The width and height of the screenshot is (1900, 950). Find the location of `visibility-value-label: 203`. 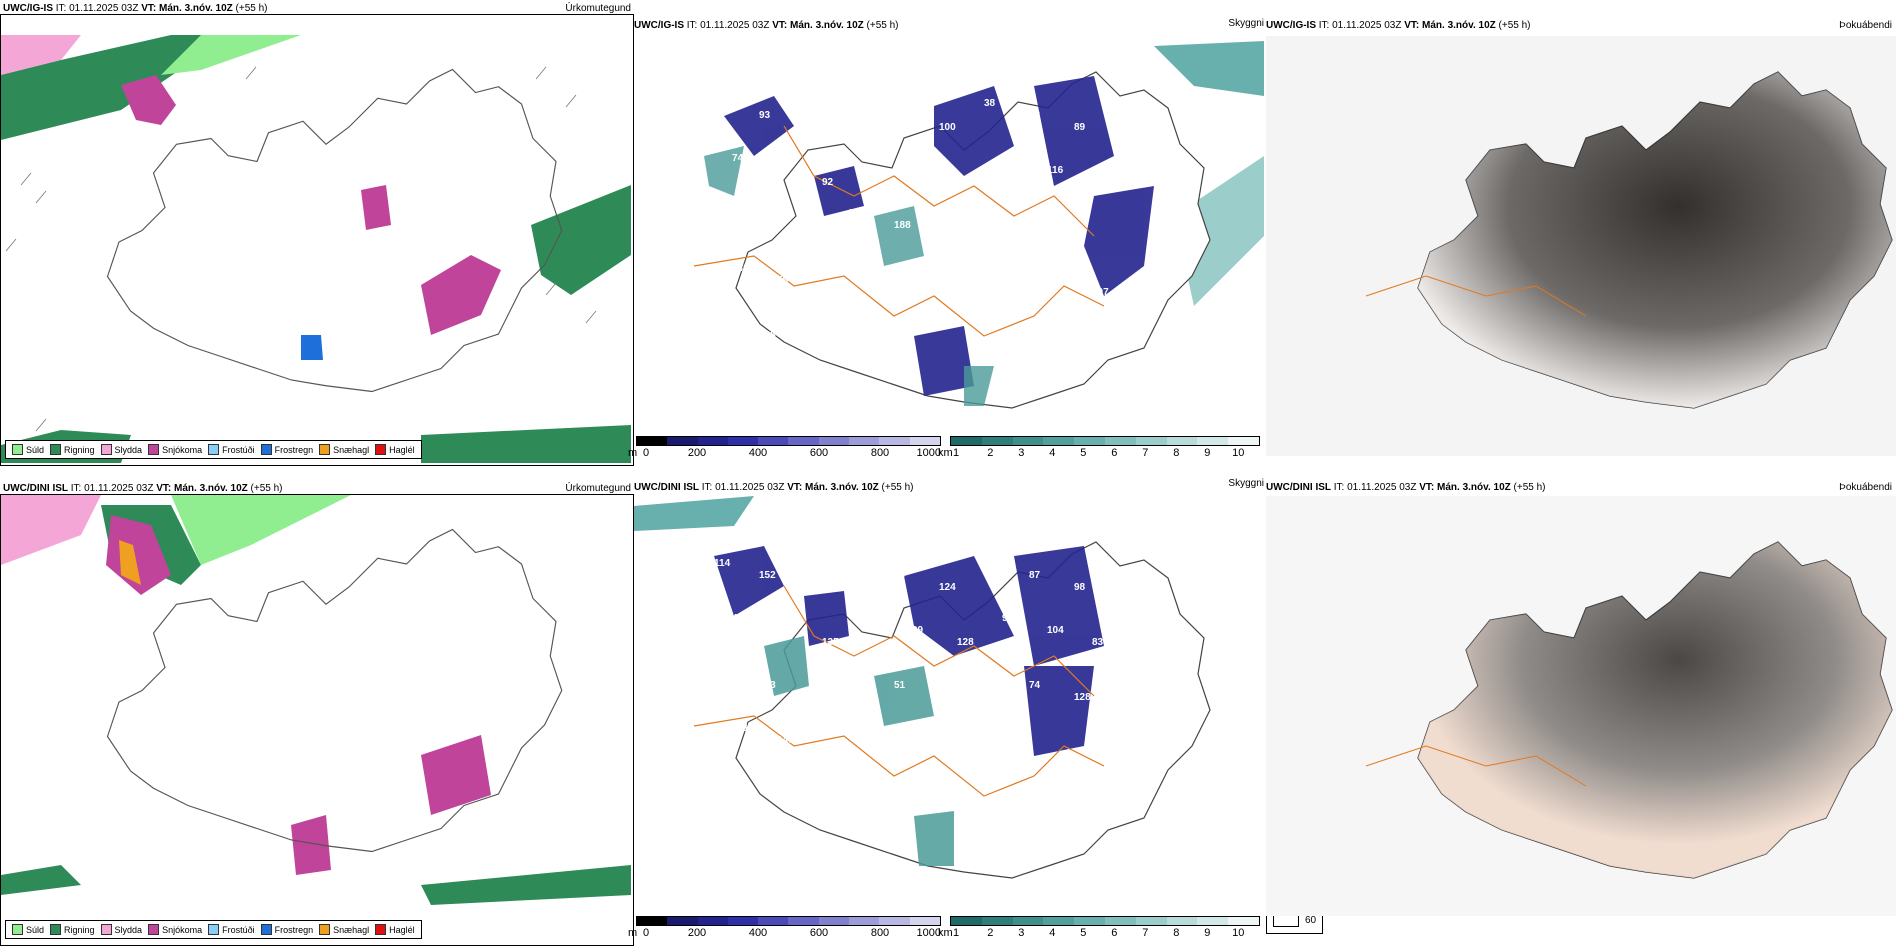

visibility-value-label: 203 is located at coordinates (767, 685).